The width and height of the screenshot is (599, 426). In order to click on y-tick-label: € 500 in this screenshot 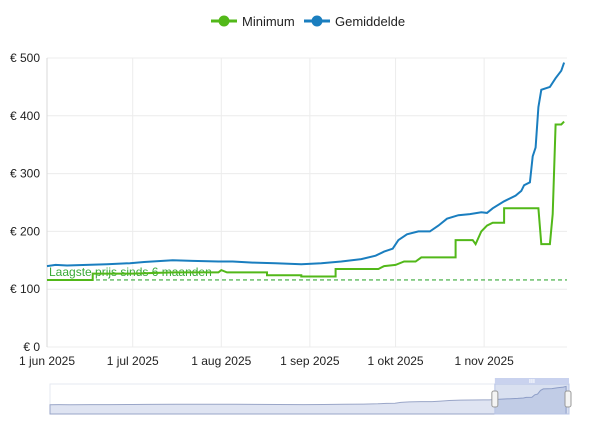, I will do `click(25, 58)`.